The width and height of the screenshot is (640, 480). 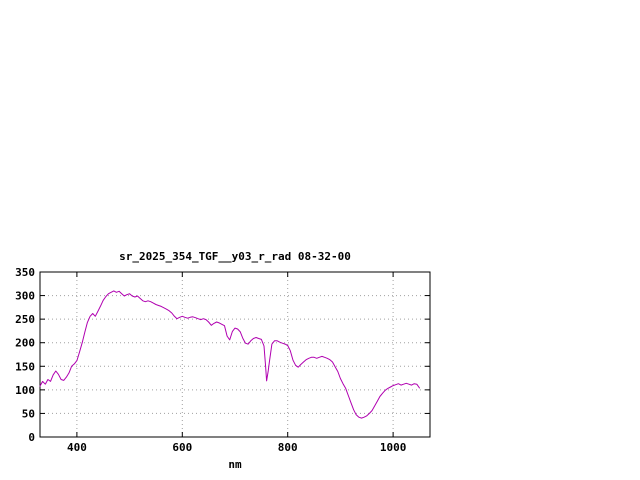 What do you see at coordinates (77, 447) in the screenshot?
I see `x-tick-label: 400` at bounding box center [77, 447].